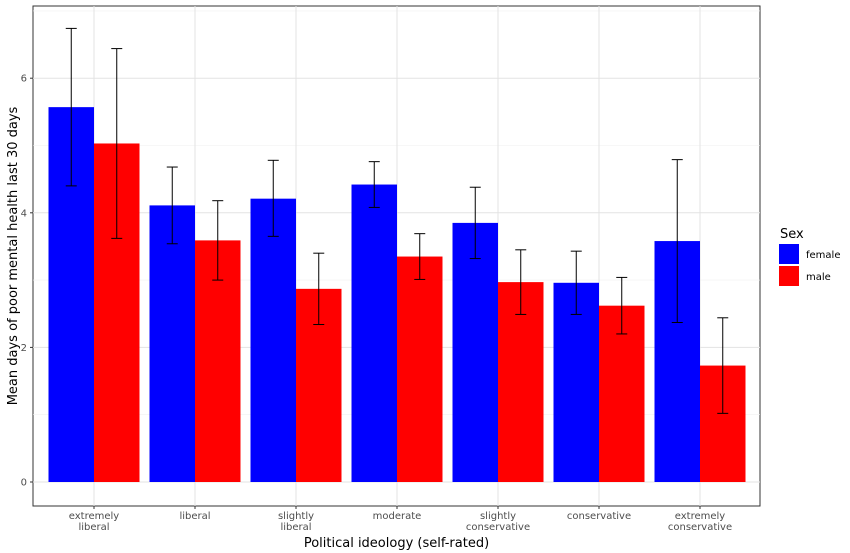  What do you see at coordinates (24, 213) in the screenshot?
I see `y-tick-label: 4` at bounding box center [24, 213].